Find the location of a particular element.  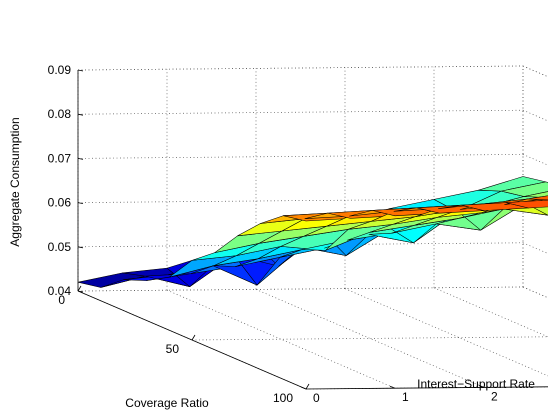

y-tick-label-1: 1 is located at coordinates (405, 397).